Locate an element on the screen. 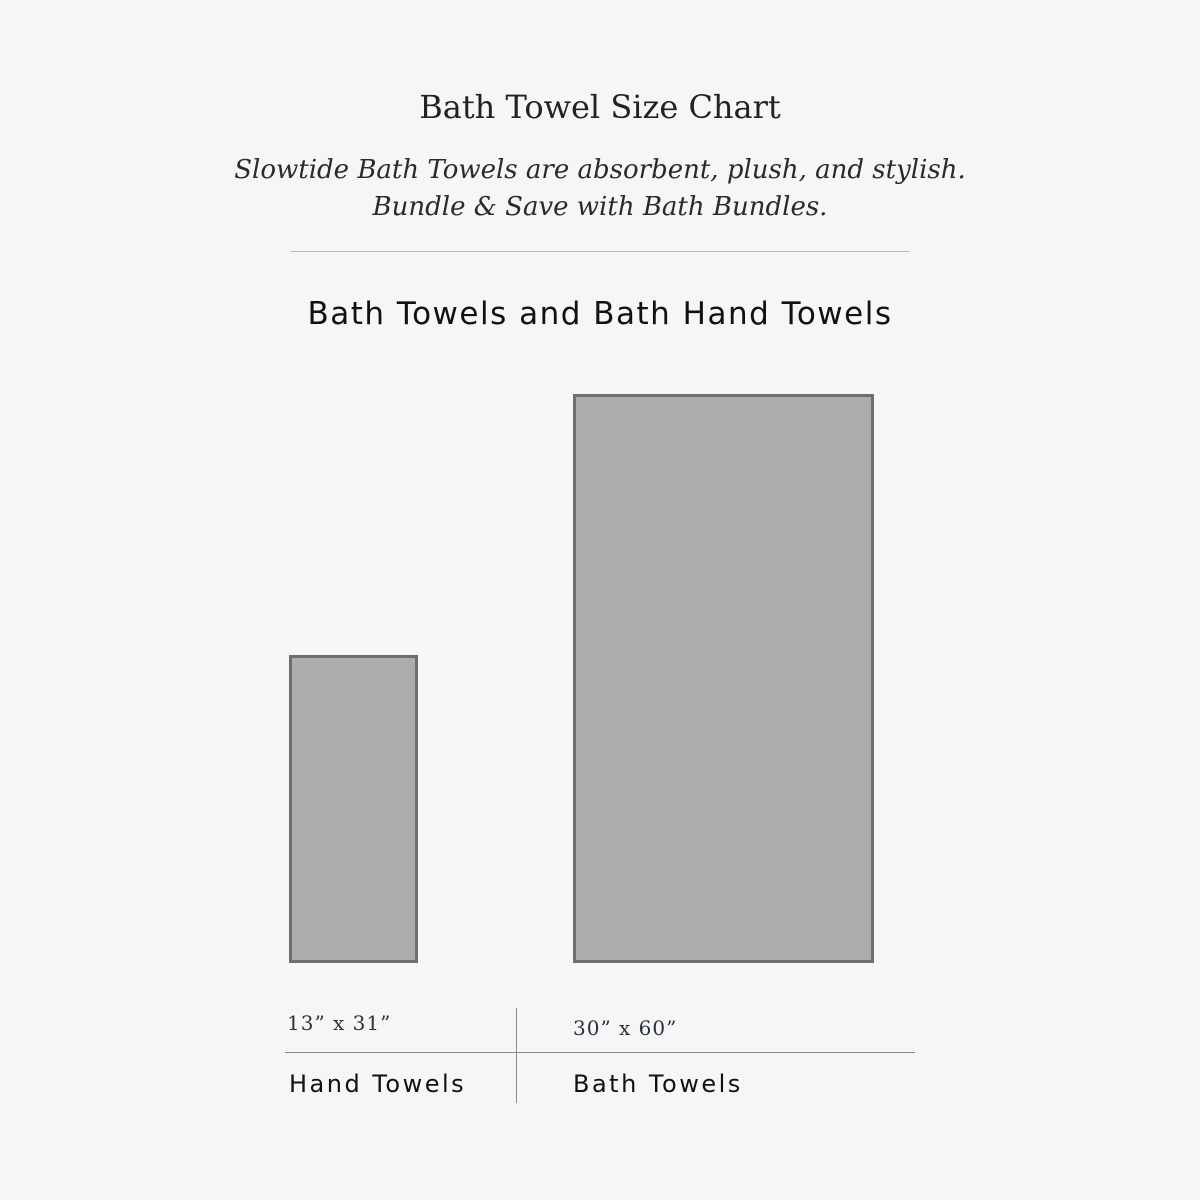 This screenshot has height=1200, width=1200. bath-towel-shape is located at coordinates (723, 678).